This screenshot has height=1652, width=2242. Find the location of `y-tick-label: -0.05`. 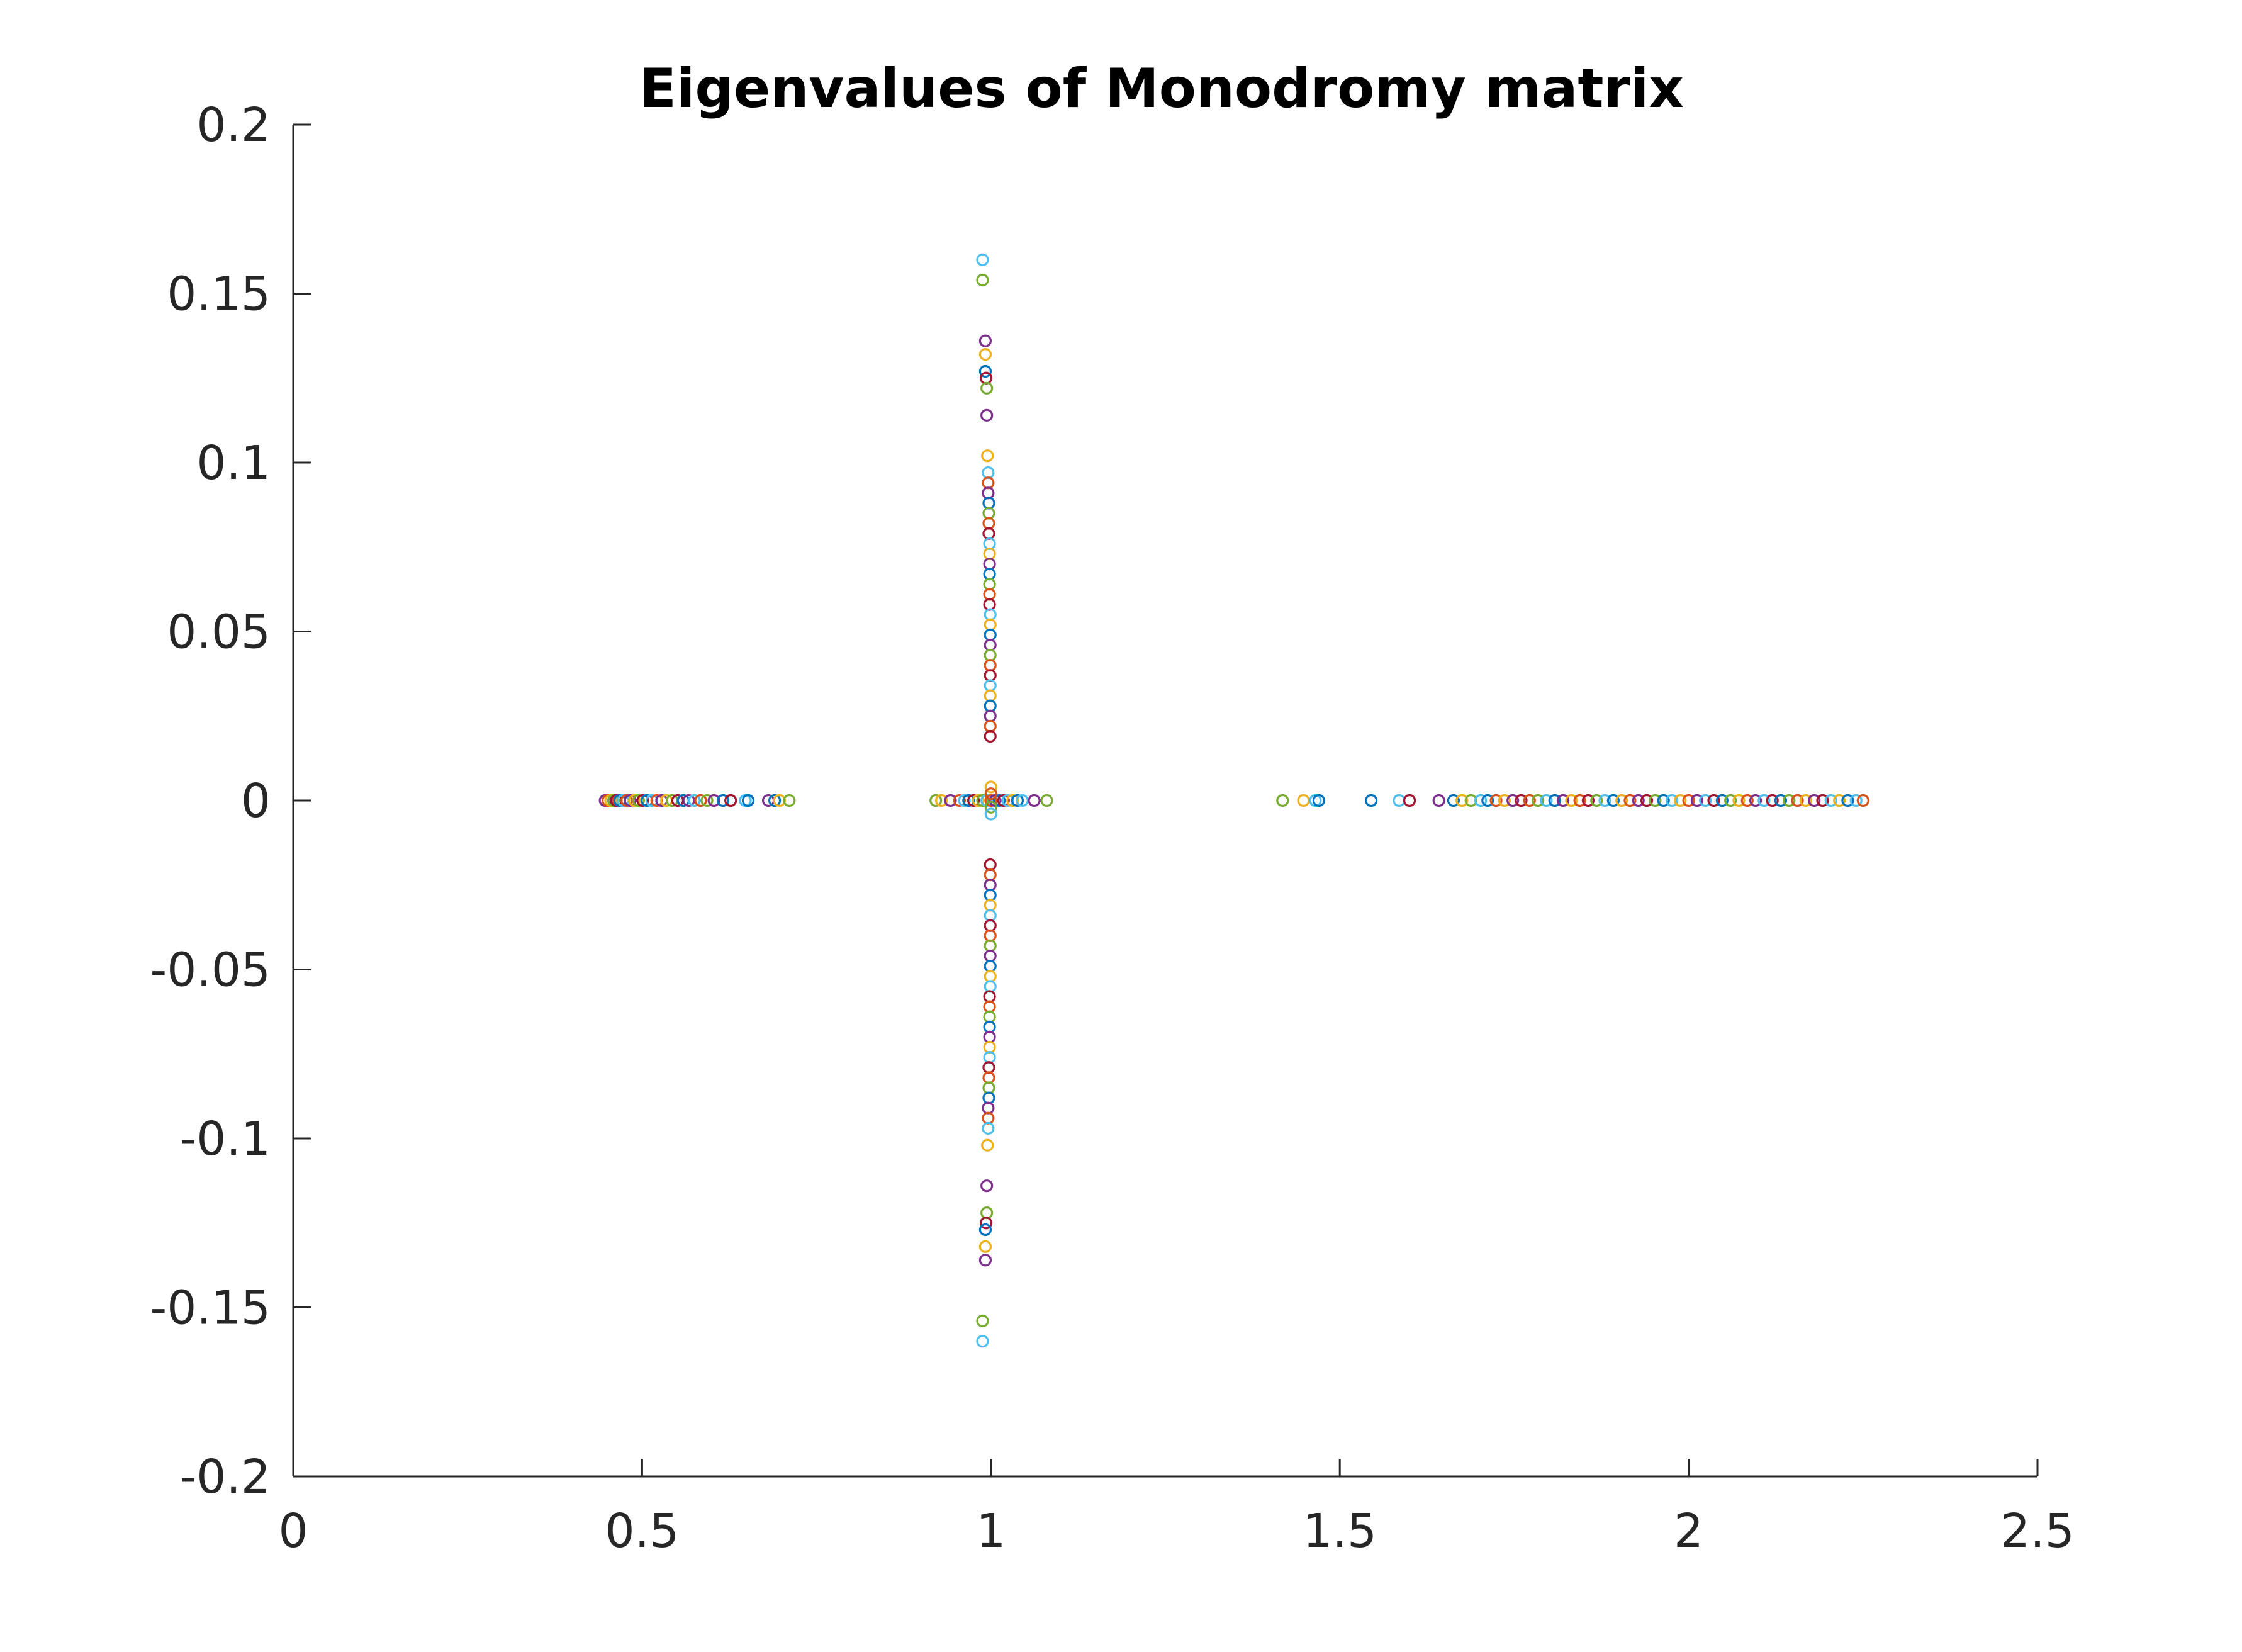

y-tick-label: -0.05 is located at coordinates (210, 970).